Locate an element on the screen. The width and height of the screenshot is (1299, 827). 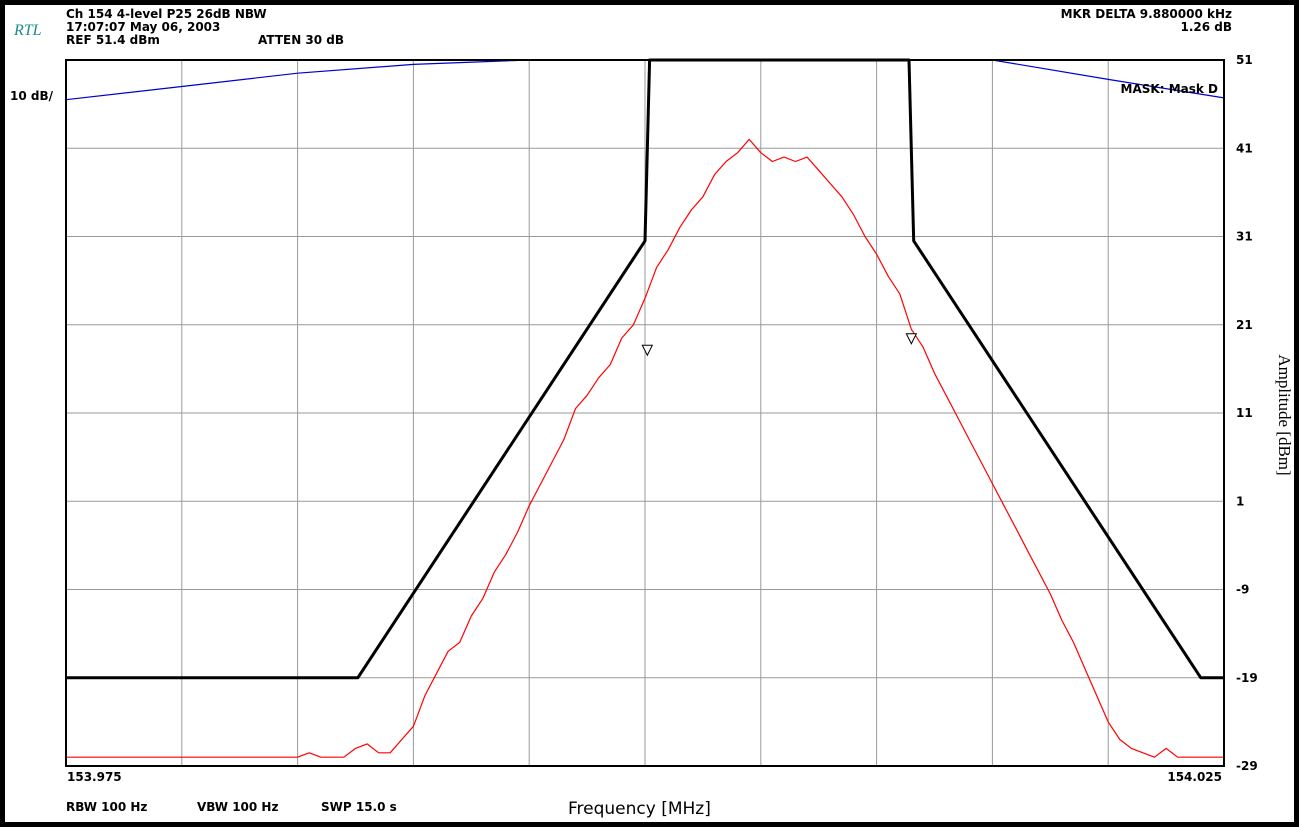
y-tick-label: 41 is located at coordinates (1244, 148).